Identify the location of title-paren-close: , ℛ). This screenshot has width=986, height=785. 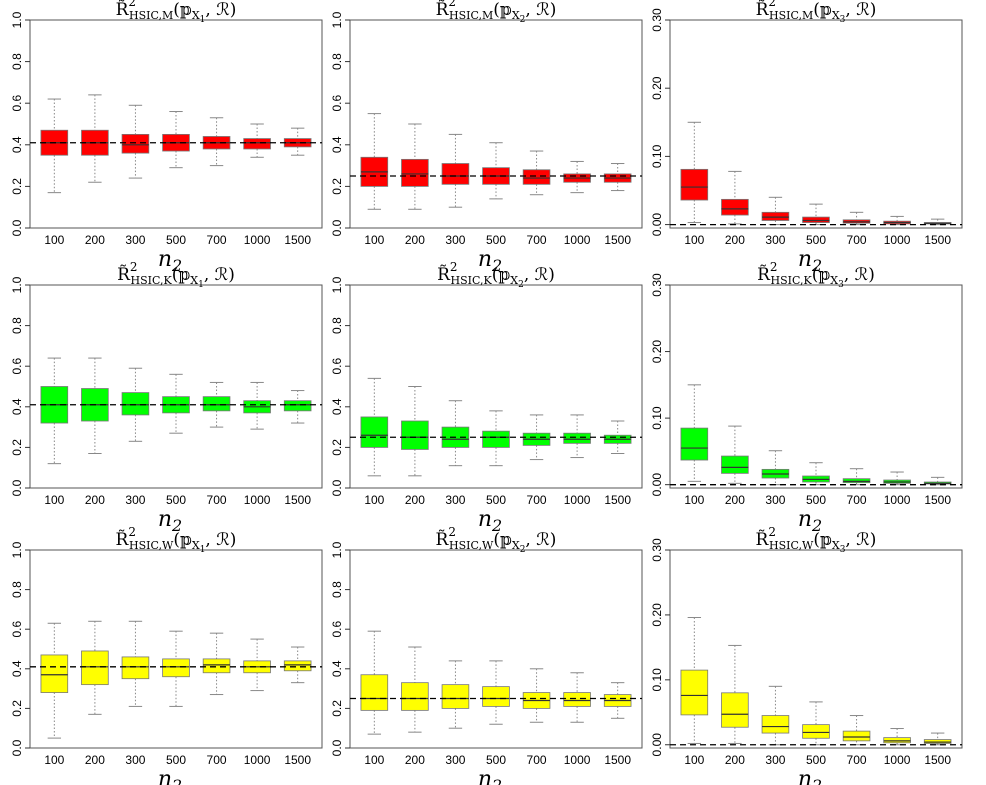
(860, 540).